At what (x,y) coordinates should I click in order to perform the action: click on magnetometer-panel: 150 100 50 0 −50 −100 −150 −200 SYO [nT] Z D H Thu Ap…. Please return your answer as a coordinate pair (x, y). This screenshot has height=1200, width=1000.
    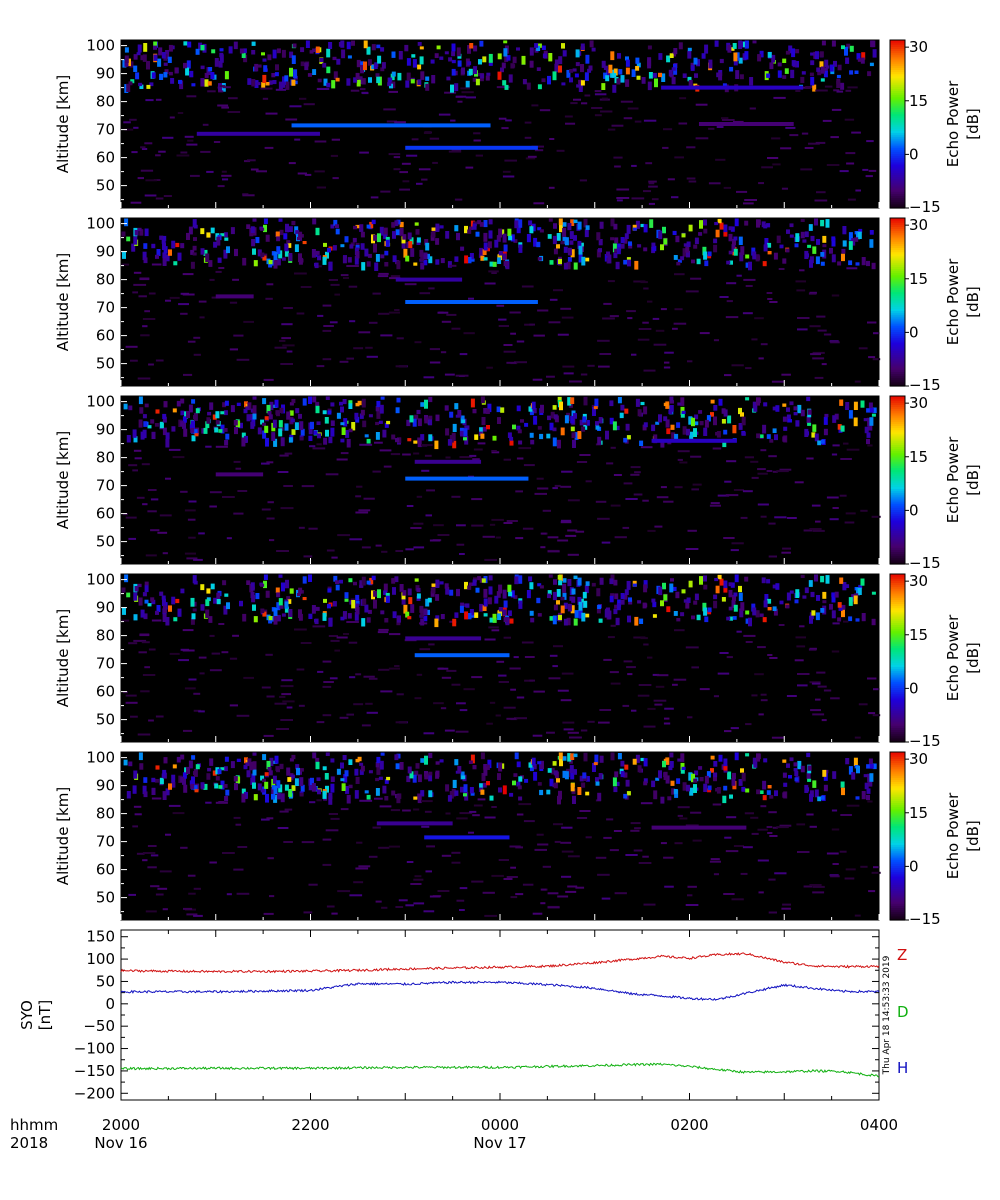
    Looking at the image, I should click on (463, 1015).